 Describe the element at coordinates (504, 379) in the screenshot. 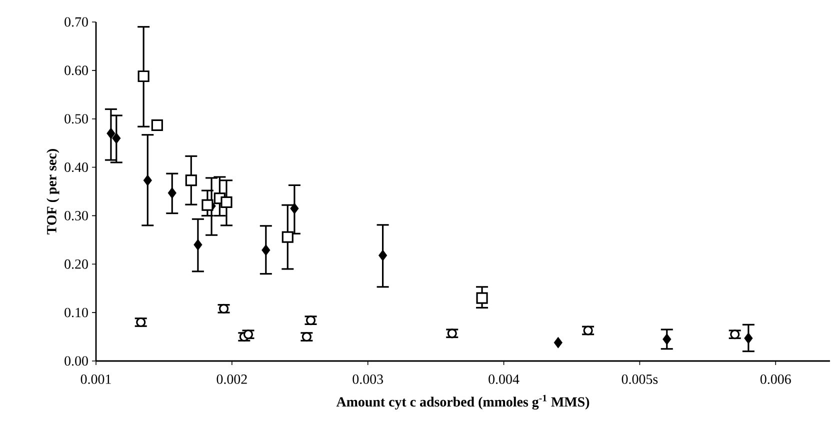

I see `x-tick-label: 0.004` at that location.